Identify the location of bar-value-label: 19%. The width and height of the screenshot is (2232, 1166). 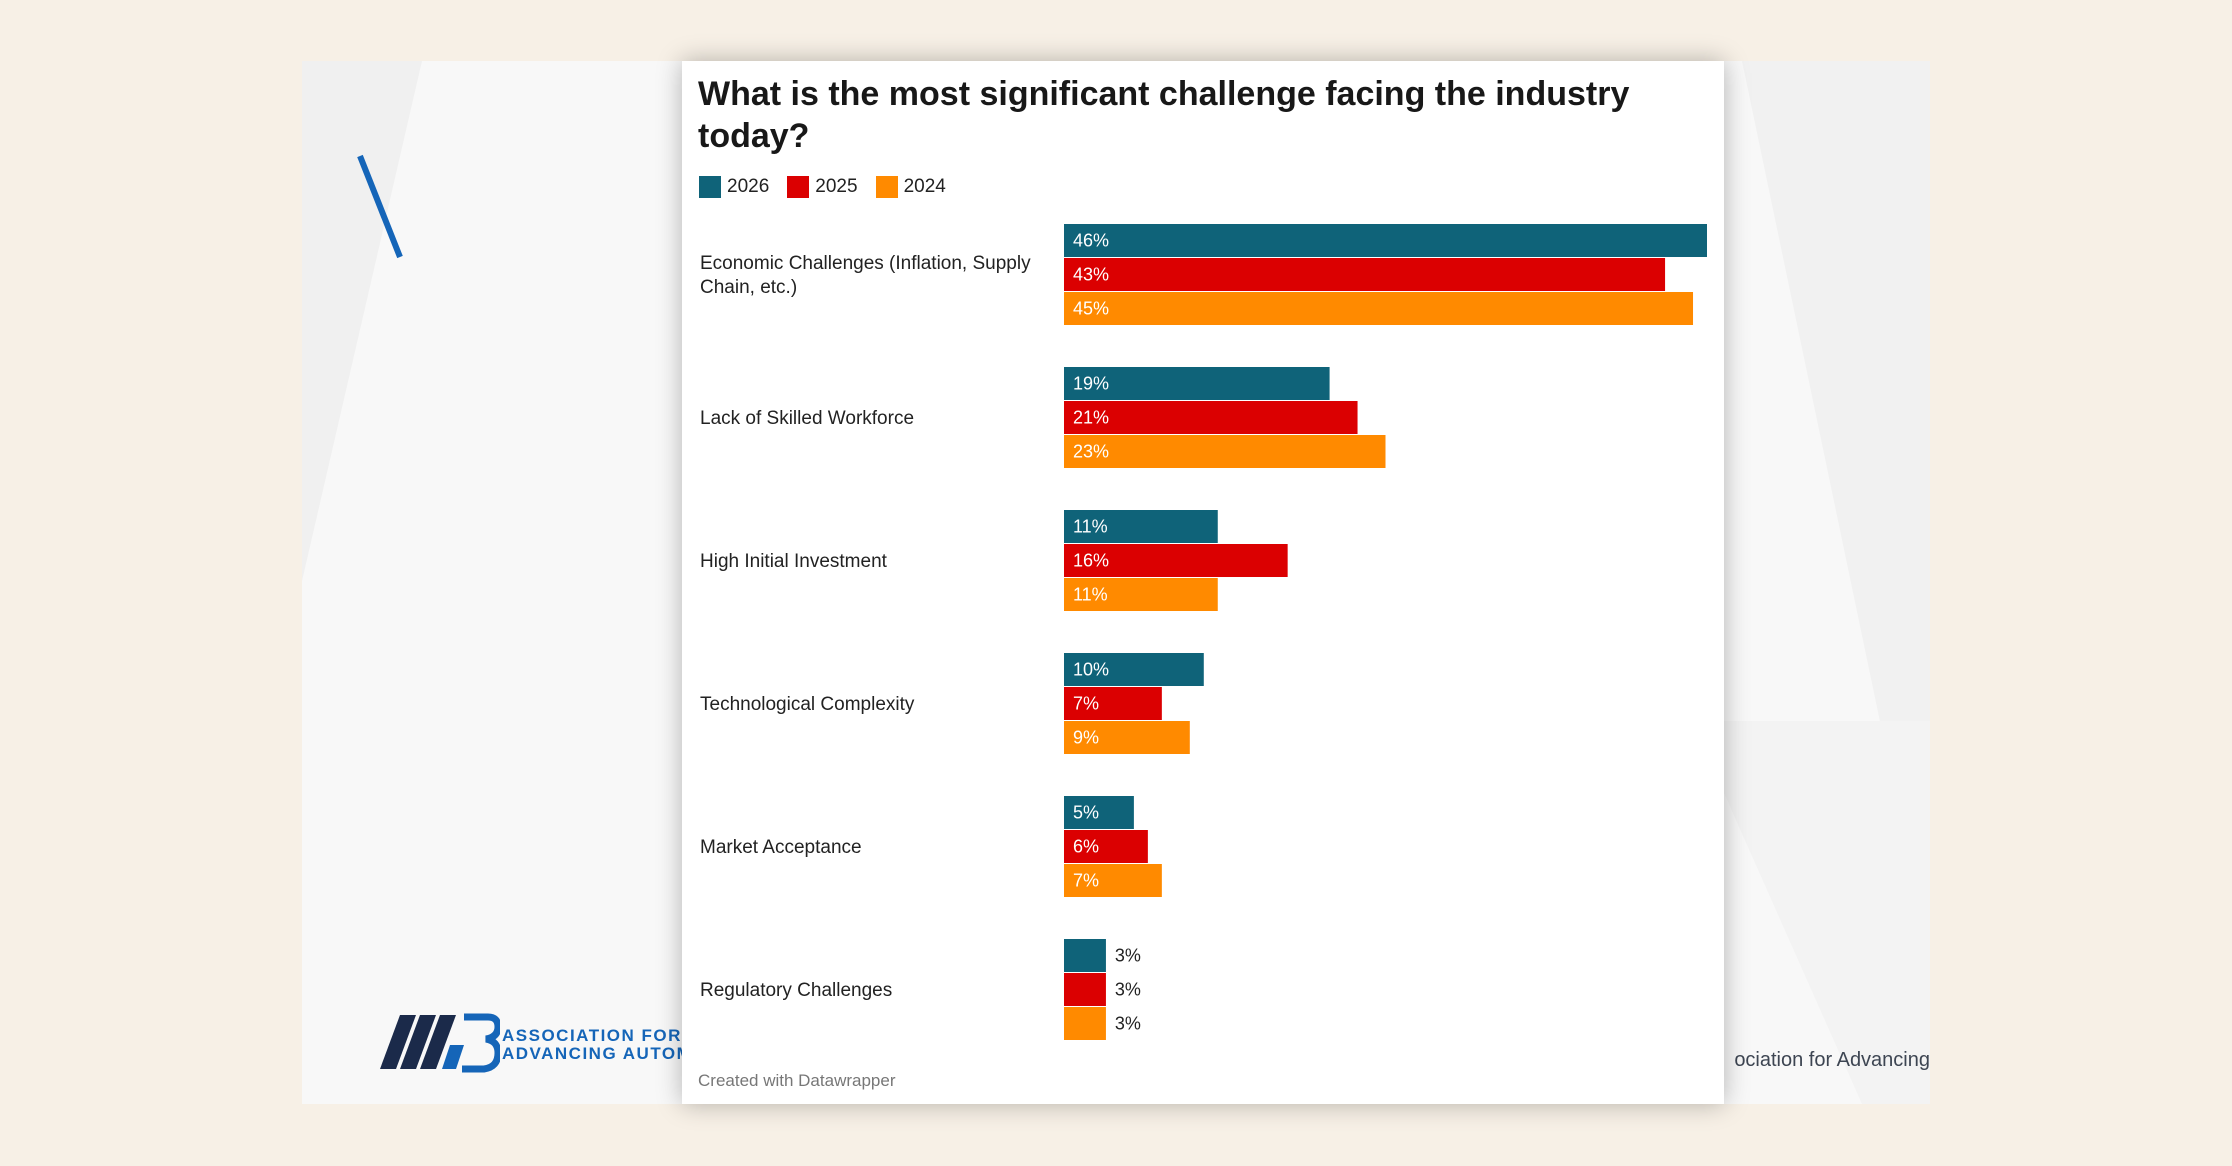
(1091, 384).